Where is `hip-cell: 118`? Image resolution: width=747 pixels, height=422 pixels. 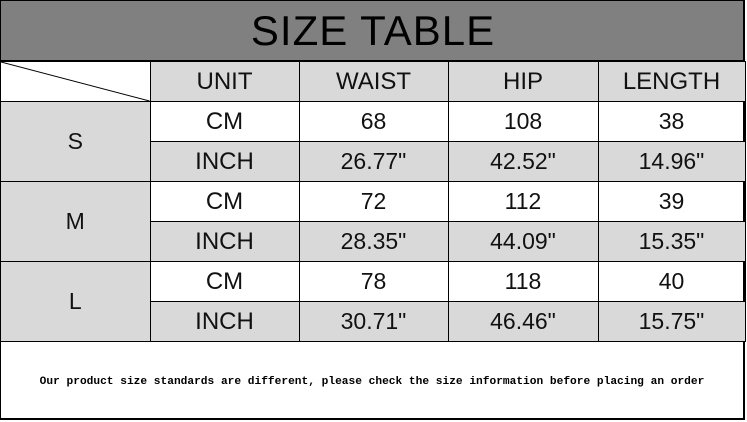 hip-cell: 118 is located at coordinates (523, 281).